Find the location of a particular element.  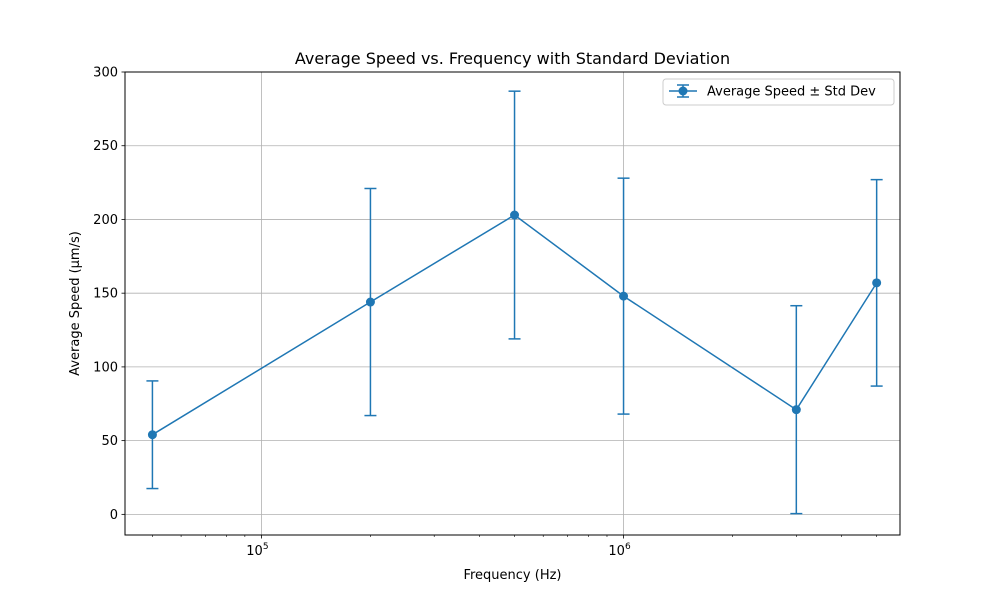

y-tick-label: 200 is located at coordinates (105, 220).